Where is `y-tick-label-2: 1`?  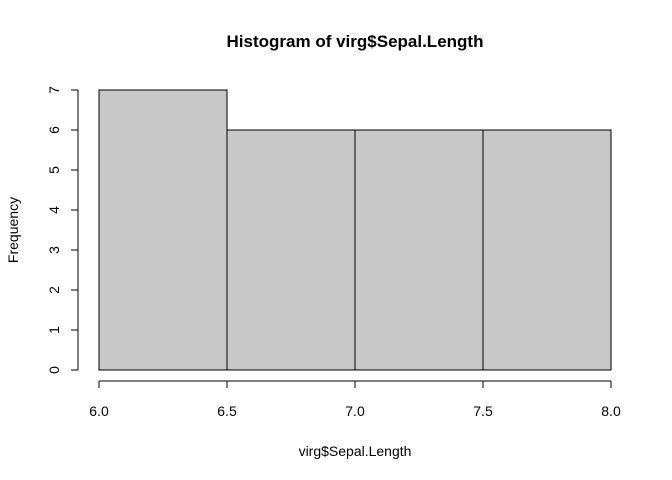
y-tick-label-2: 1 is located at coordinates (54, 330).